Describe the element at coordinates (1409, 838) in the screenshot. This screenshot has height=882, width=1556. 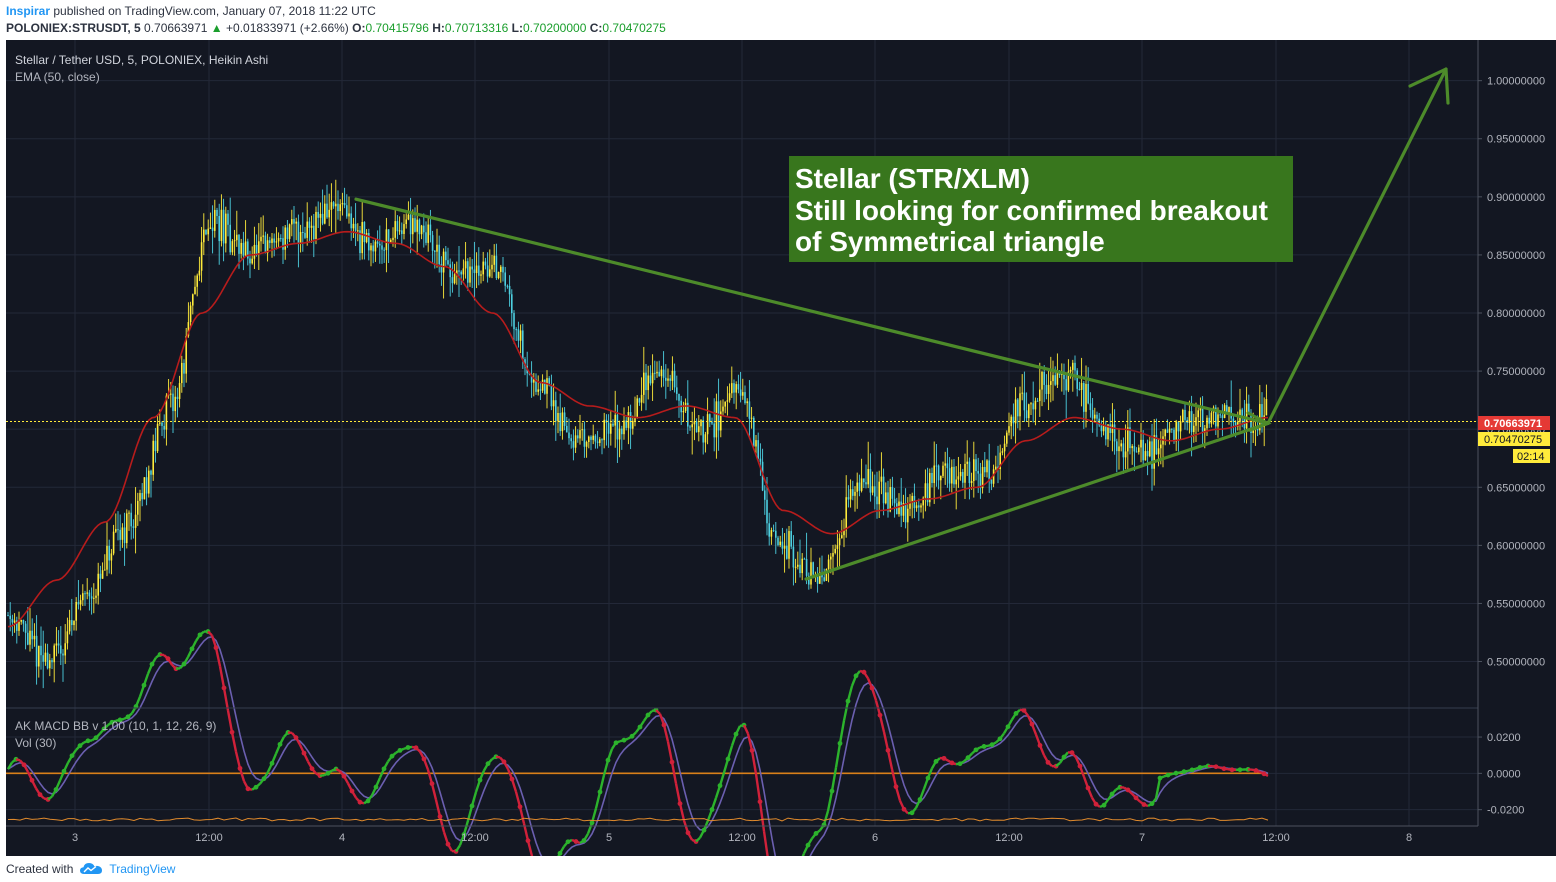
I see `time-tick-label: 8` at that location.